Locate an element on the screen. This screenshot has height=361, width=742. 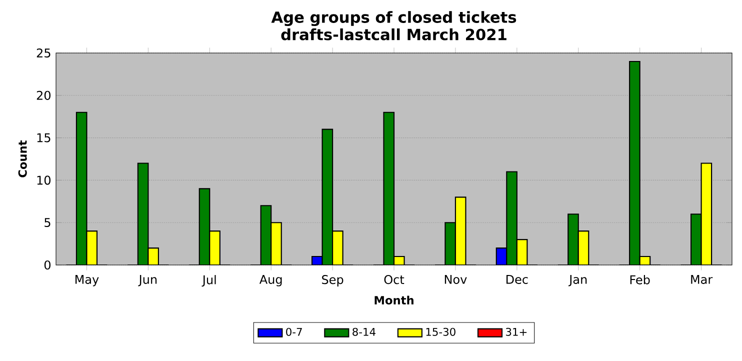
x-tick-label: Sep is located at coordinates (333, 280).